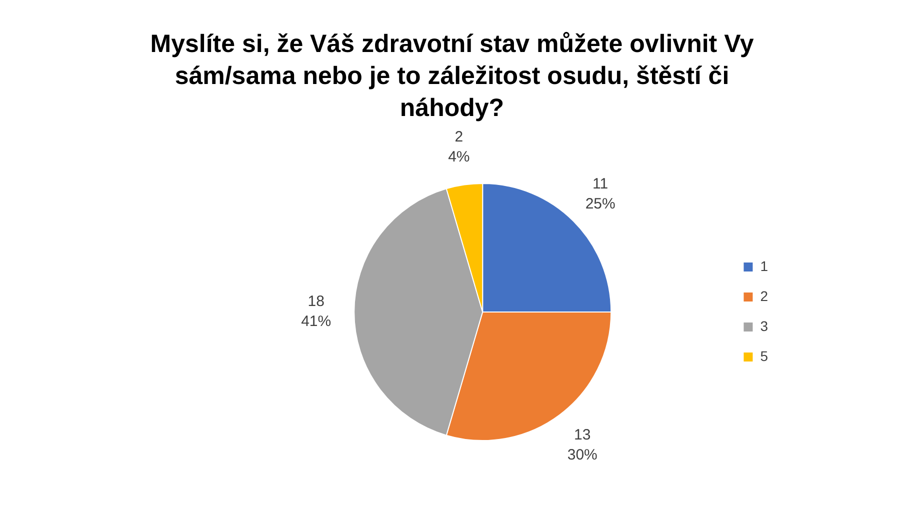 The height and width of the screenshot is (512, 904). What do you see at coordinates (764, 356) in the screenshot?
I see `legend-label: 5` at bounding box center [764, 356].